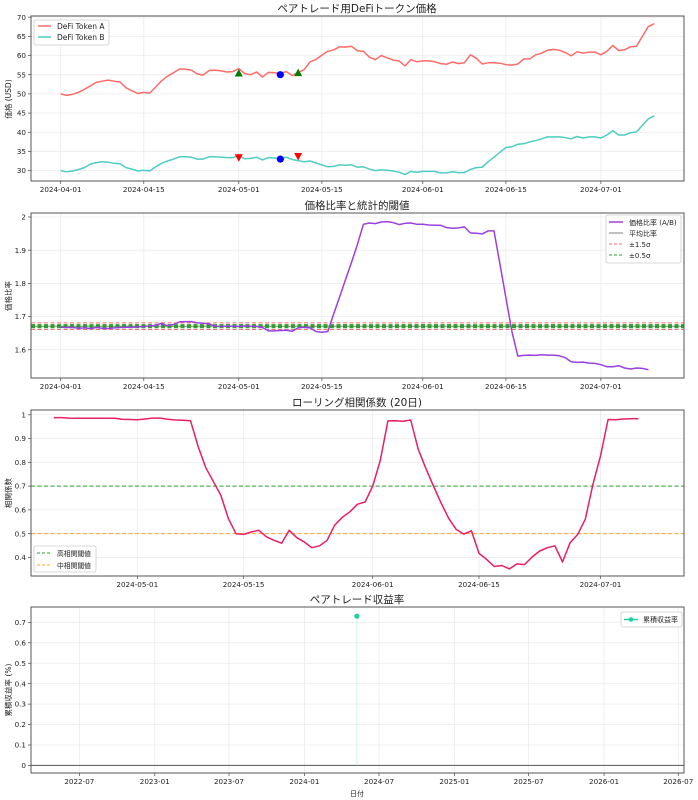  I want to click on y-tick-label: 0.2, so click(20, 724).